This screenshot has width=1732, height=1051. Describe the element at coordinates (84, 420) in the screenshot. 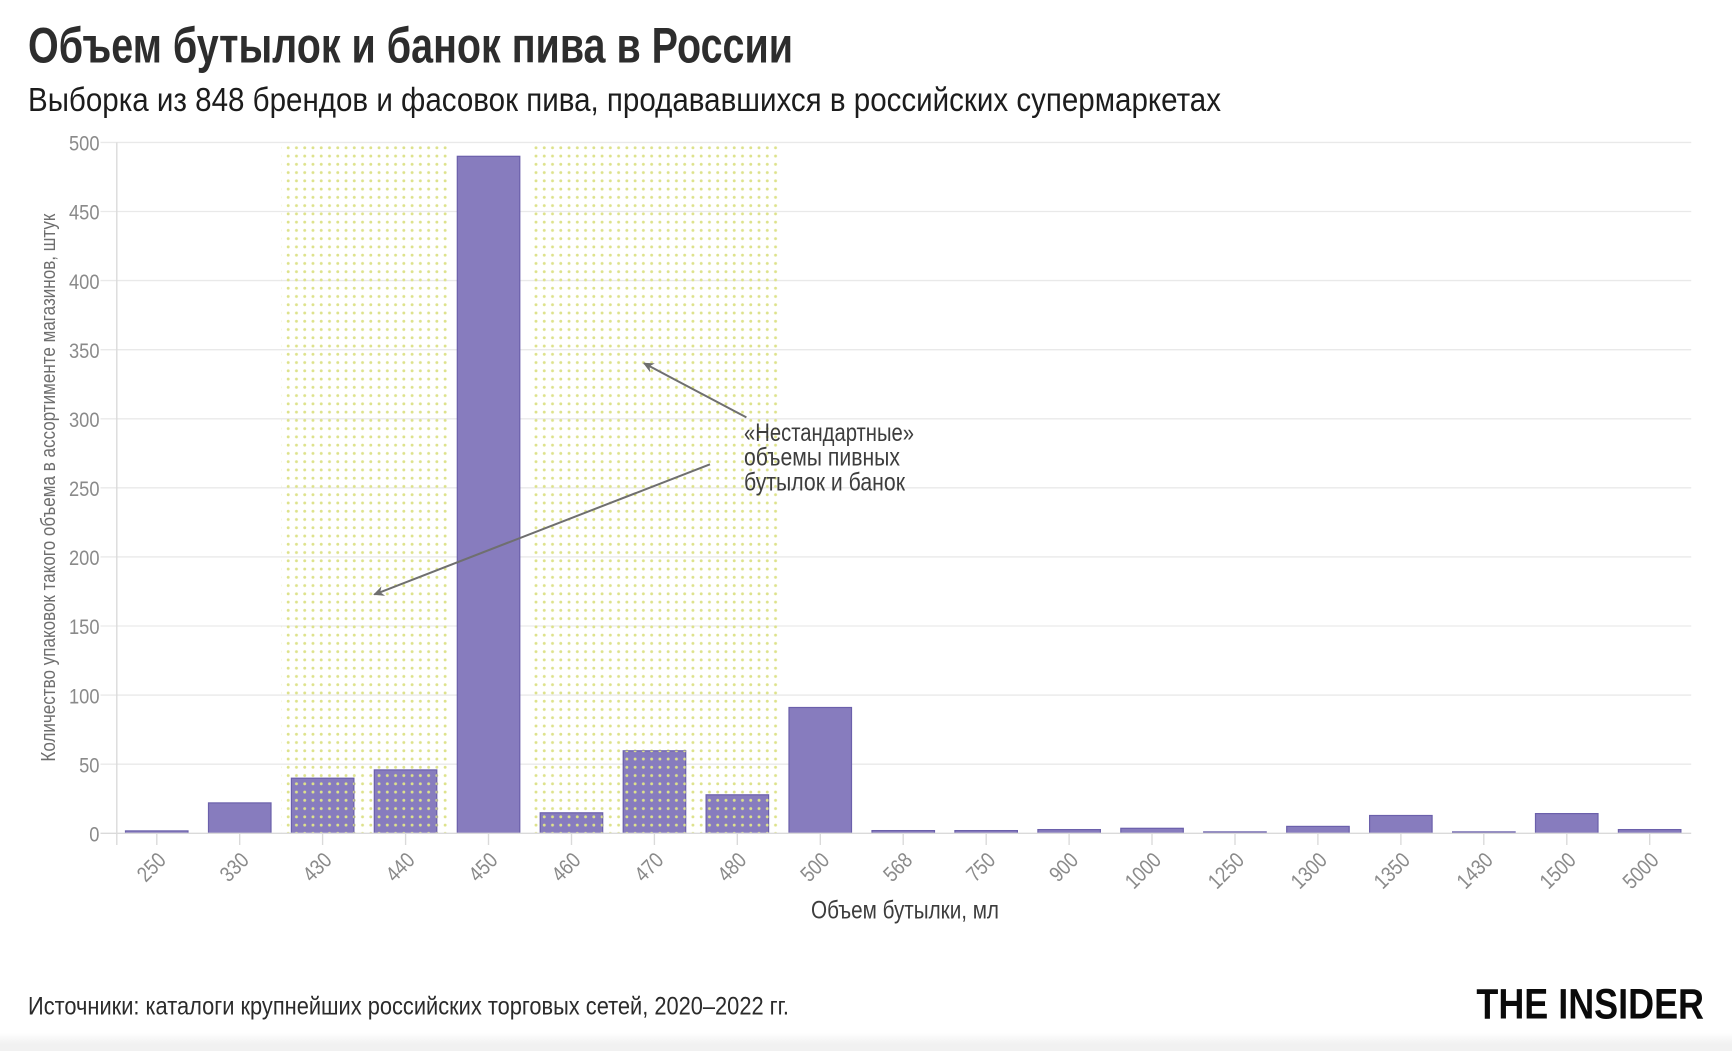

I see `svg-text: 300` at that location.